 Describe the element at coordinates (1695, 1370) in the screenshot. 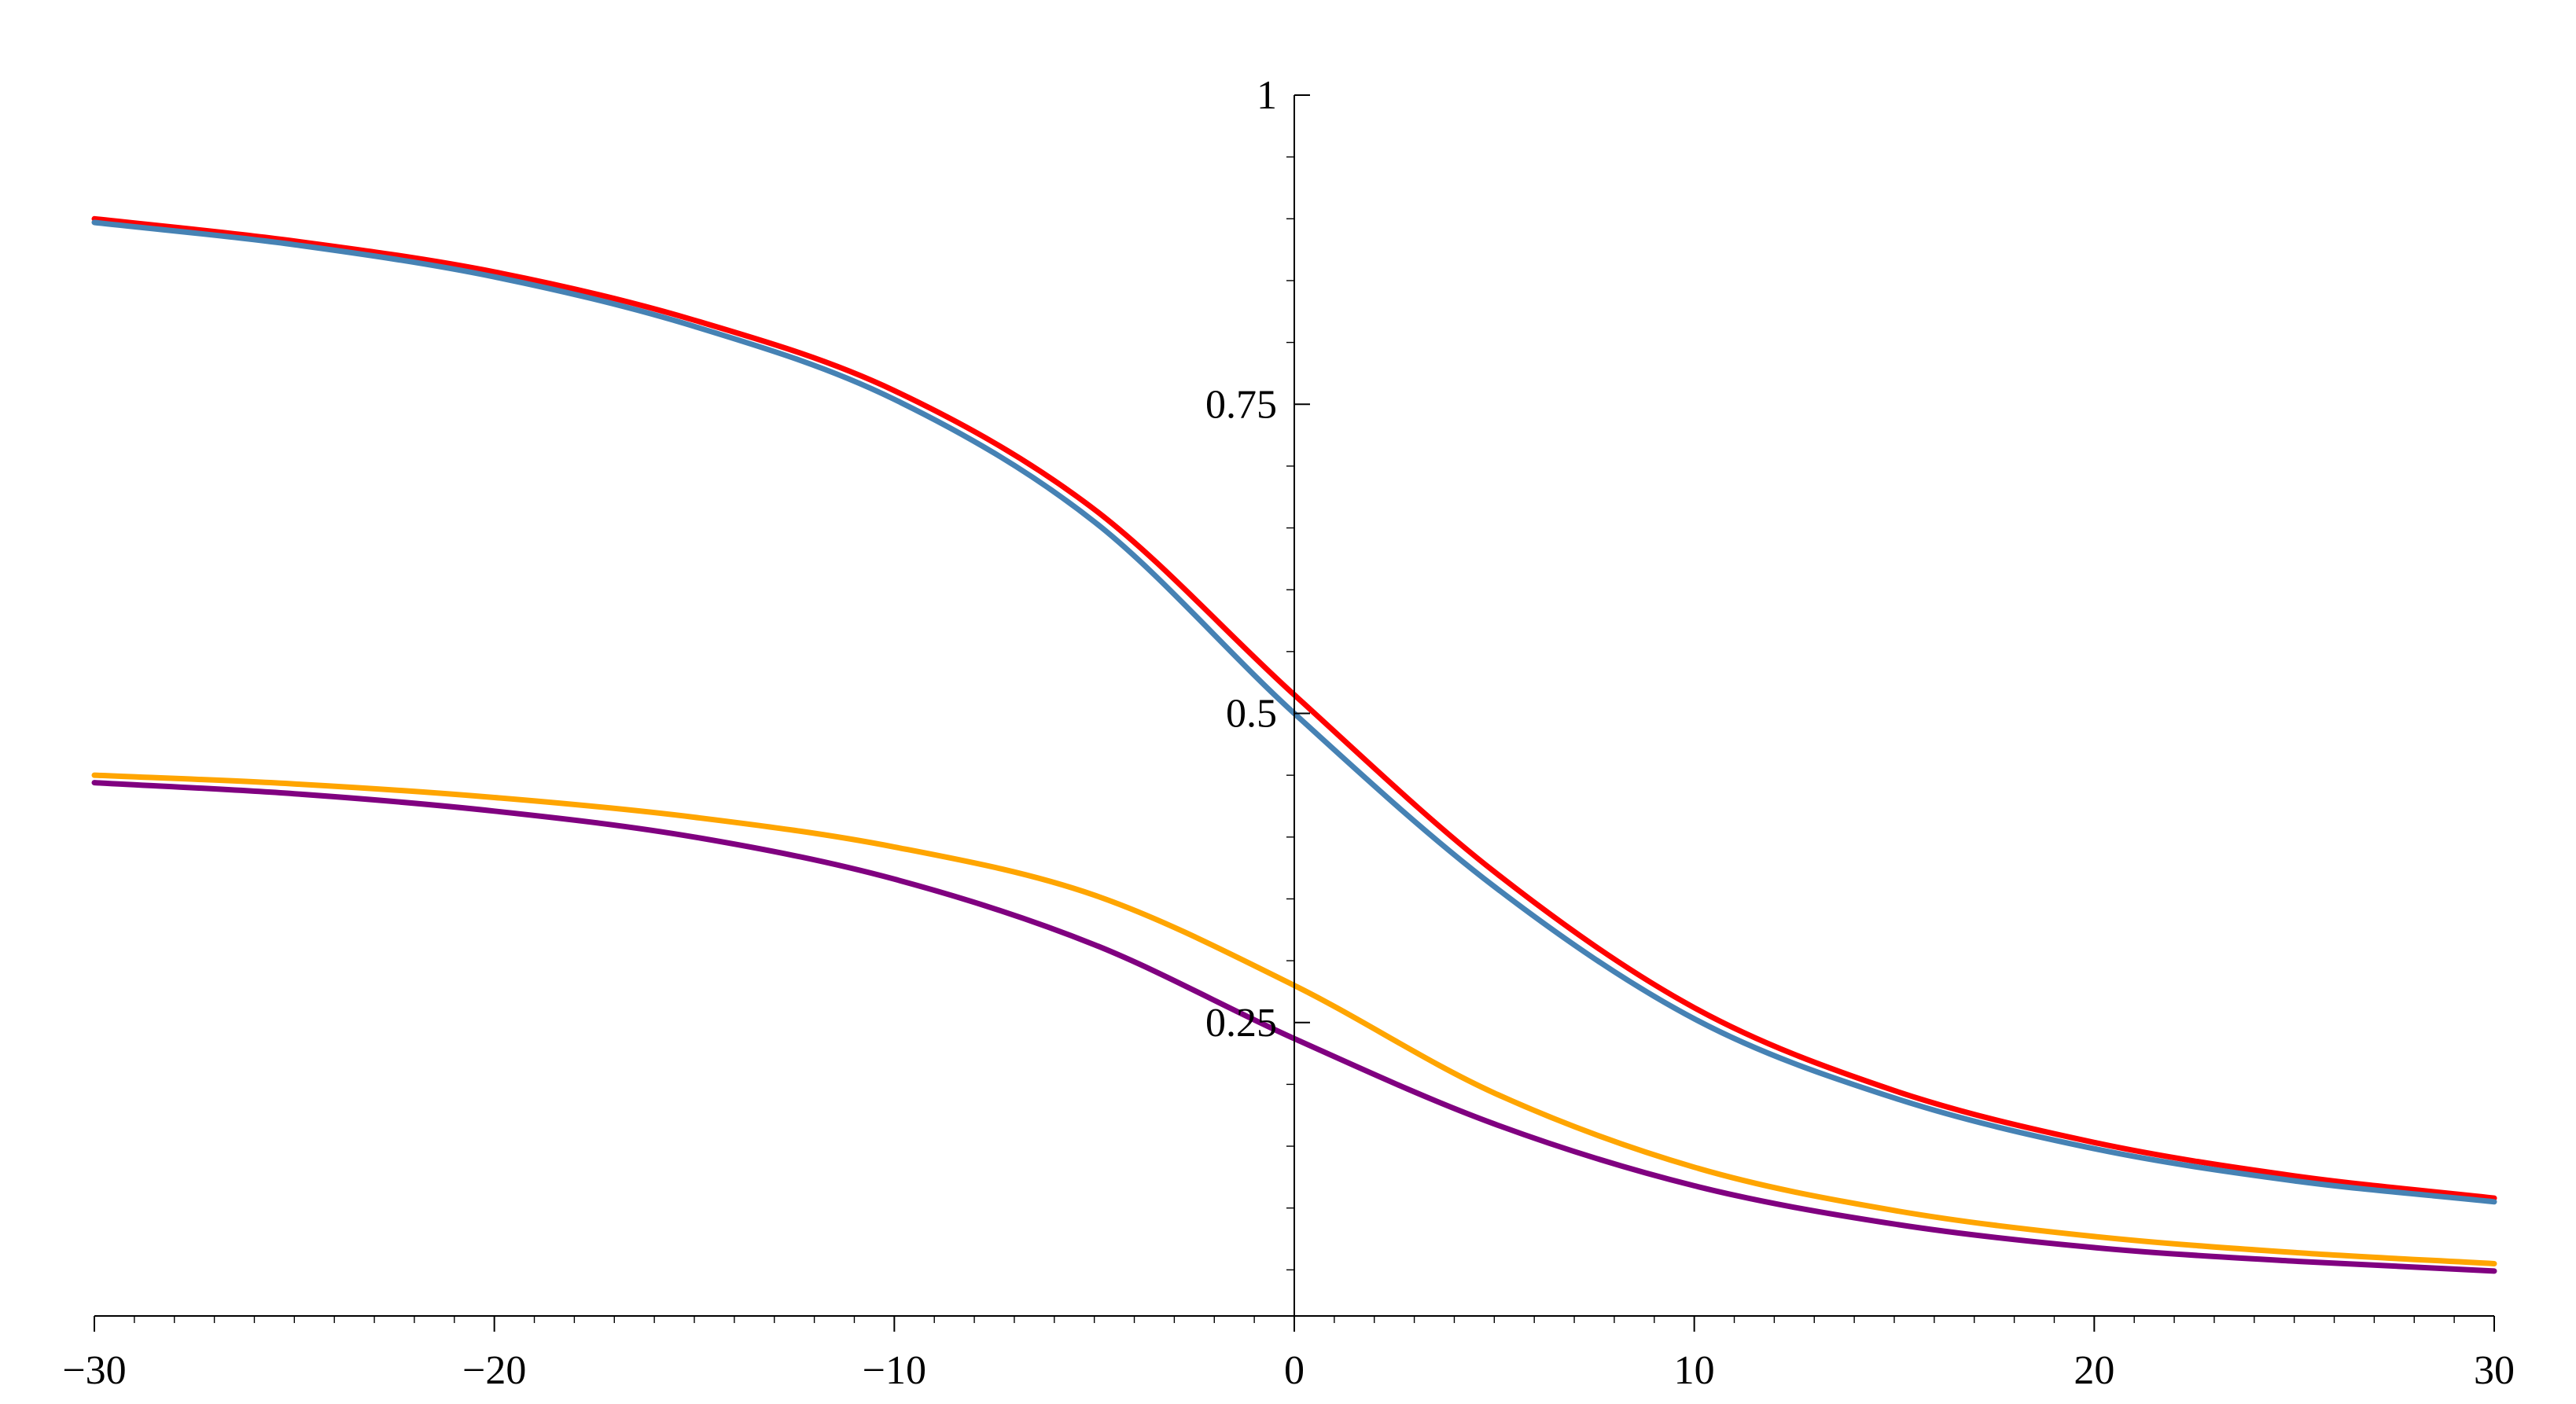

I see `x-tick-label: 10` at that location.